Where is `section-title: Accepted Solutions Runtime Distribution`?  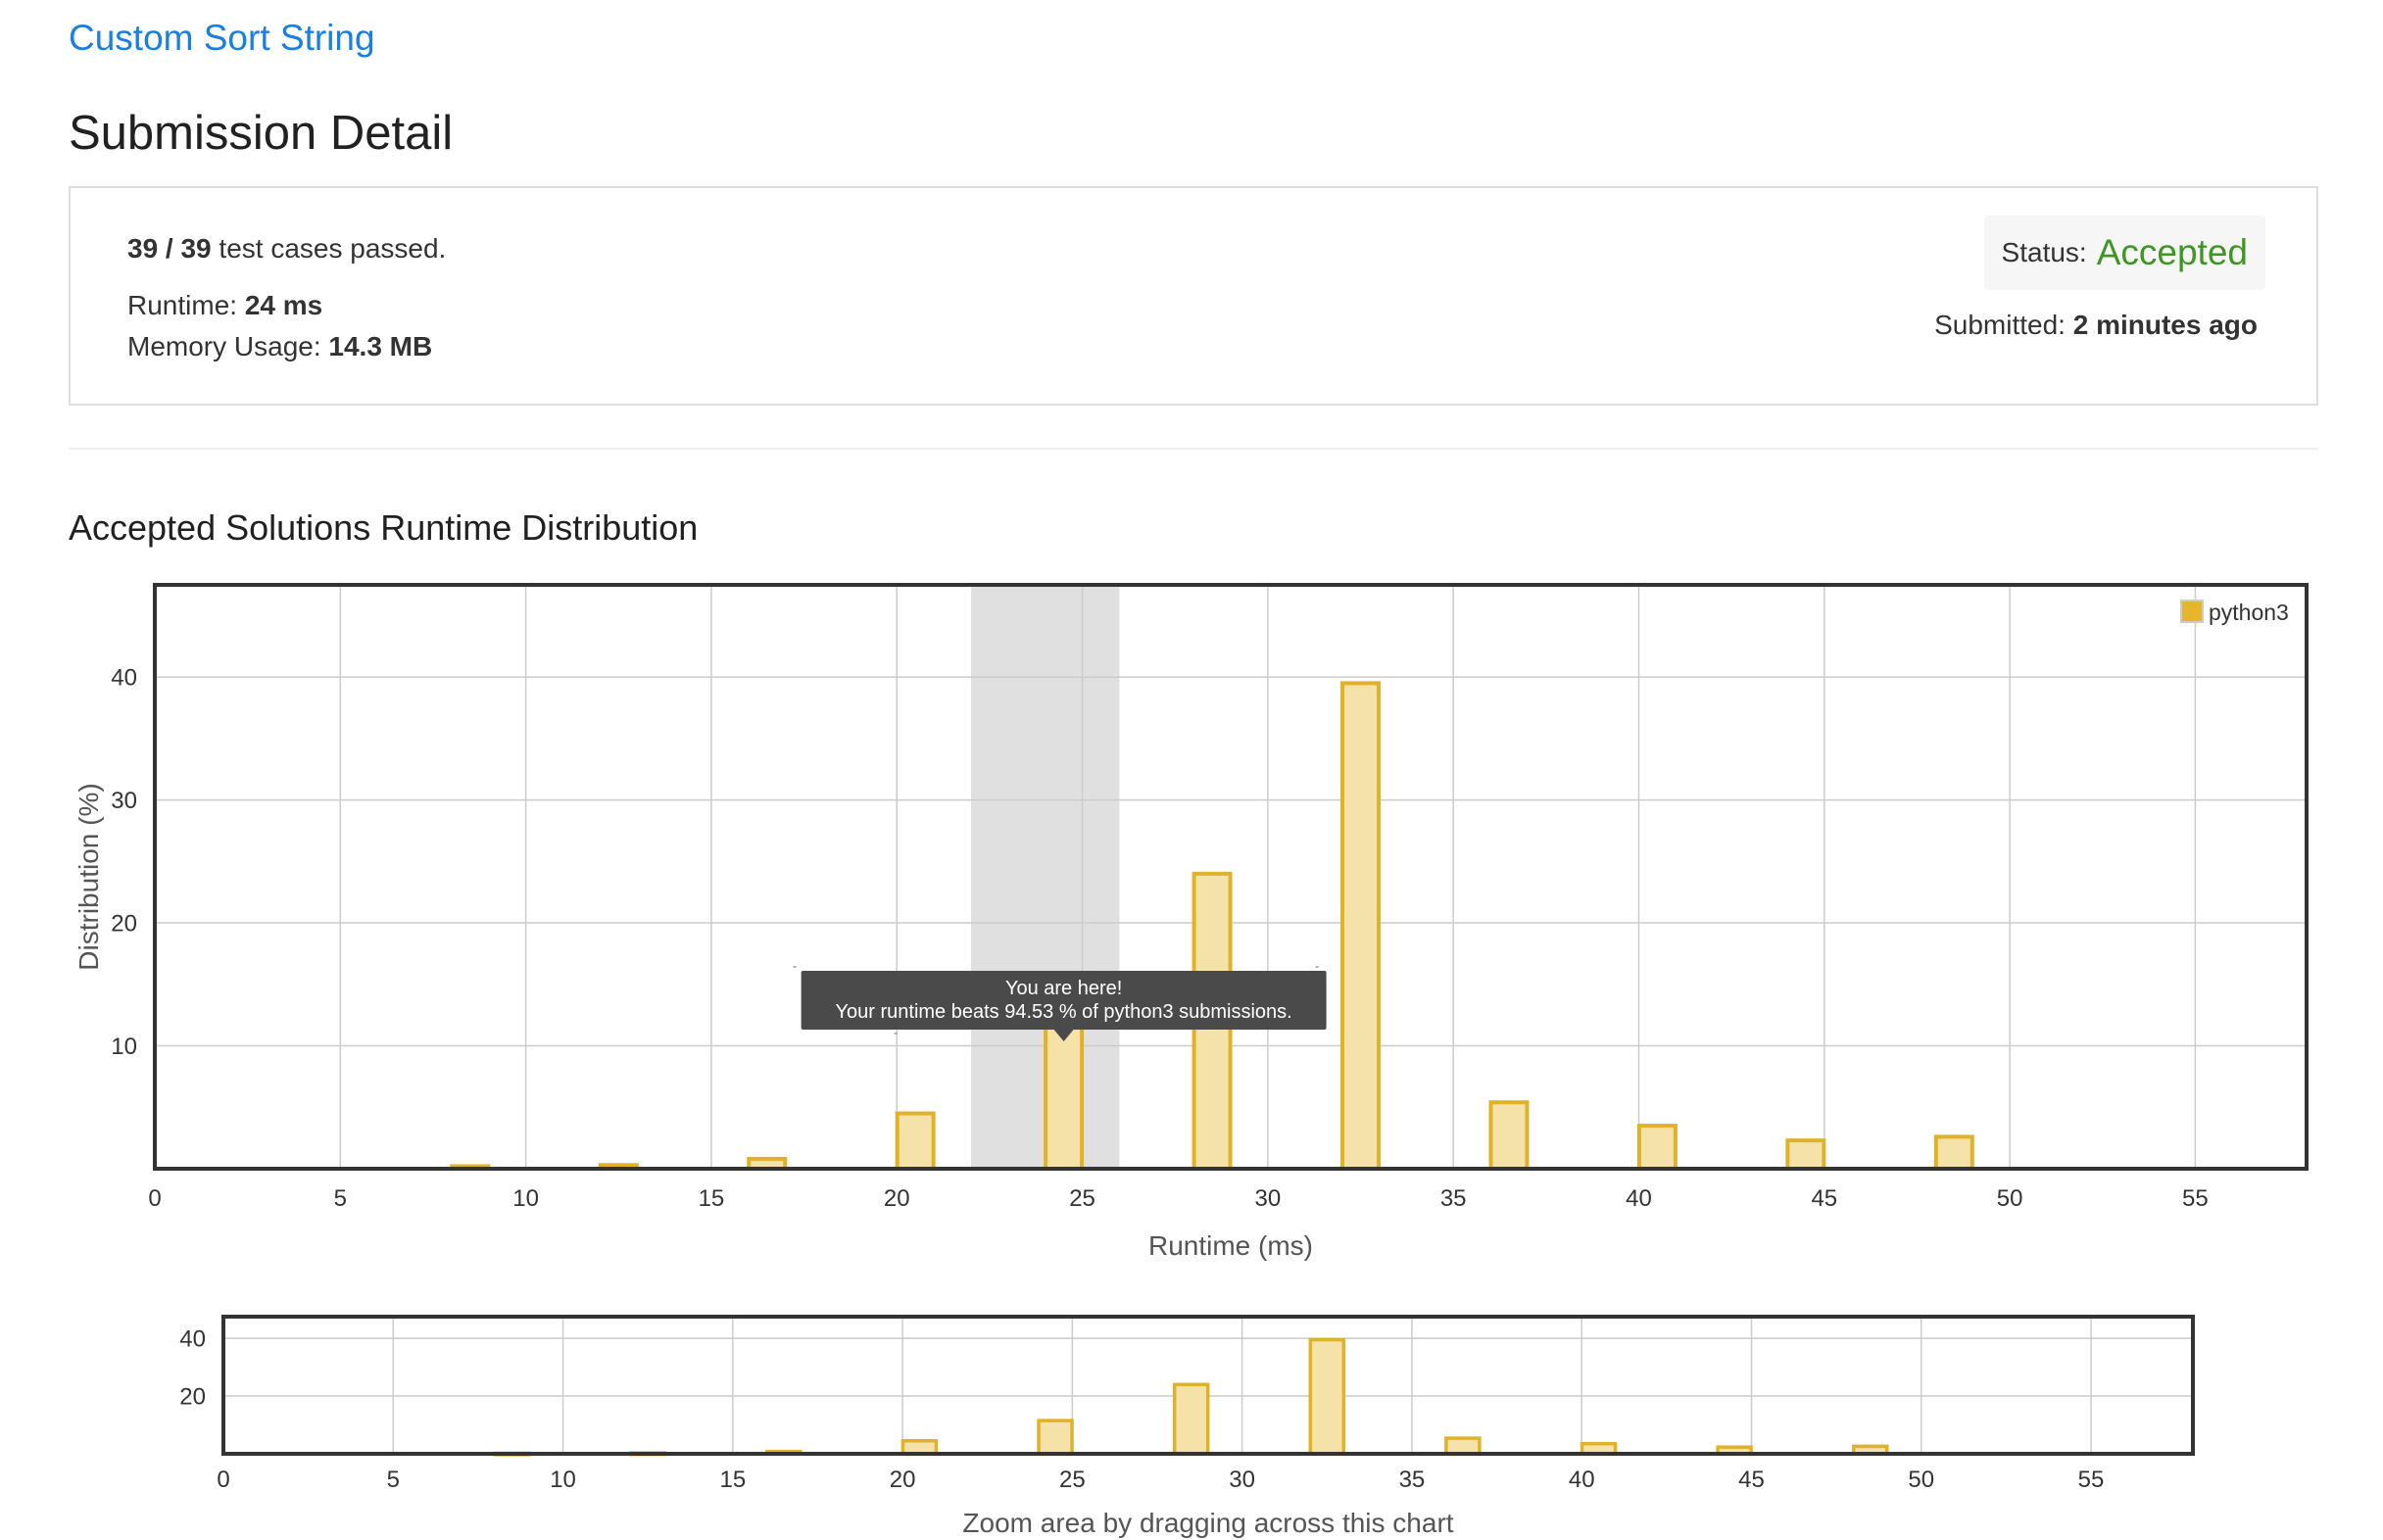 section-title: Accepted Solutions Runtime Distribution is located at coordinates (384, 527).